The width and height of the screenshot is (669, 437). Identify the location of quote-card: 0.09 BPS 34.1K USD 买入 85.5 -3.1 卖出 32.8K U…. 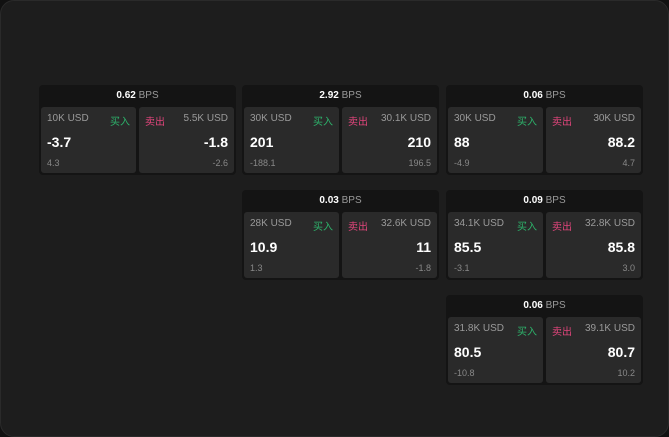
(544, 235).